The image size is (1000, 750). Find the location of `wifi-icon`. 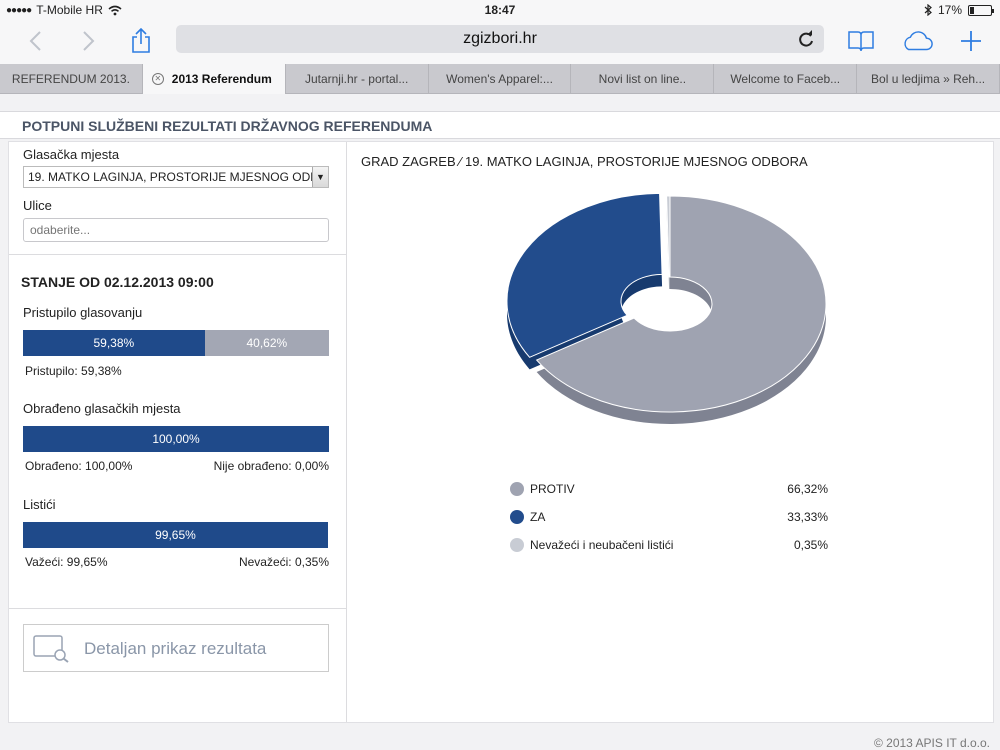

wifi-icon is located at coordinates (115, 10).